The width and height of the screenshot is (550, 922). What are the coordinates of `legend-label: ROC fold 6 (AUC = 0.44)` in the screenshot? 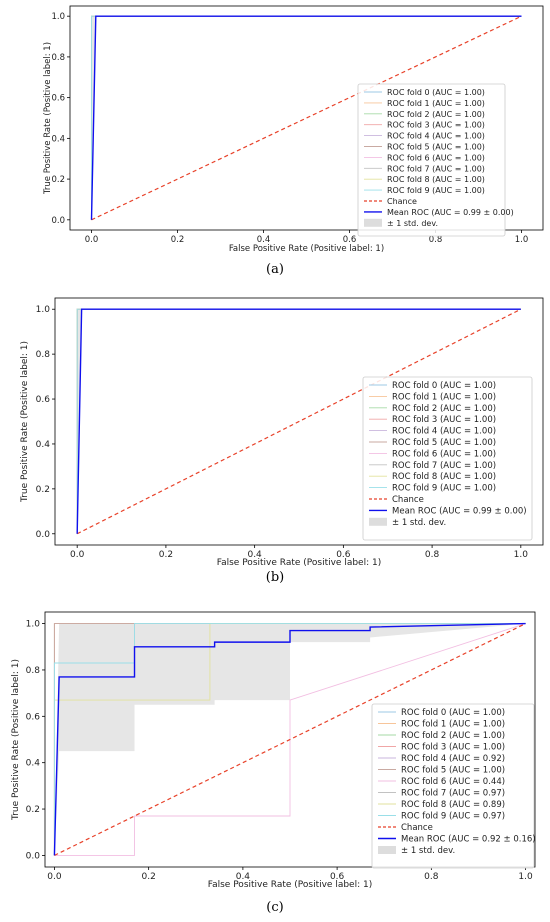 It's located at (453, 782).